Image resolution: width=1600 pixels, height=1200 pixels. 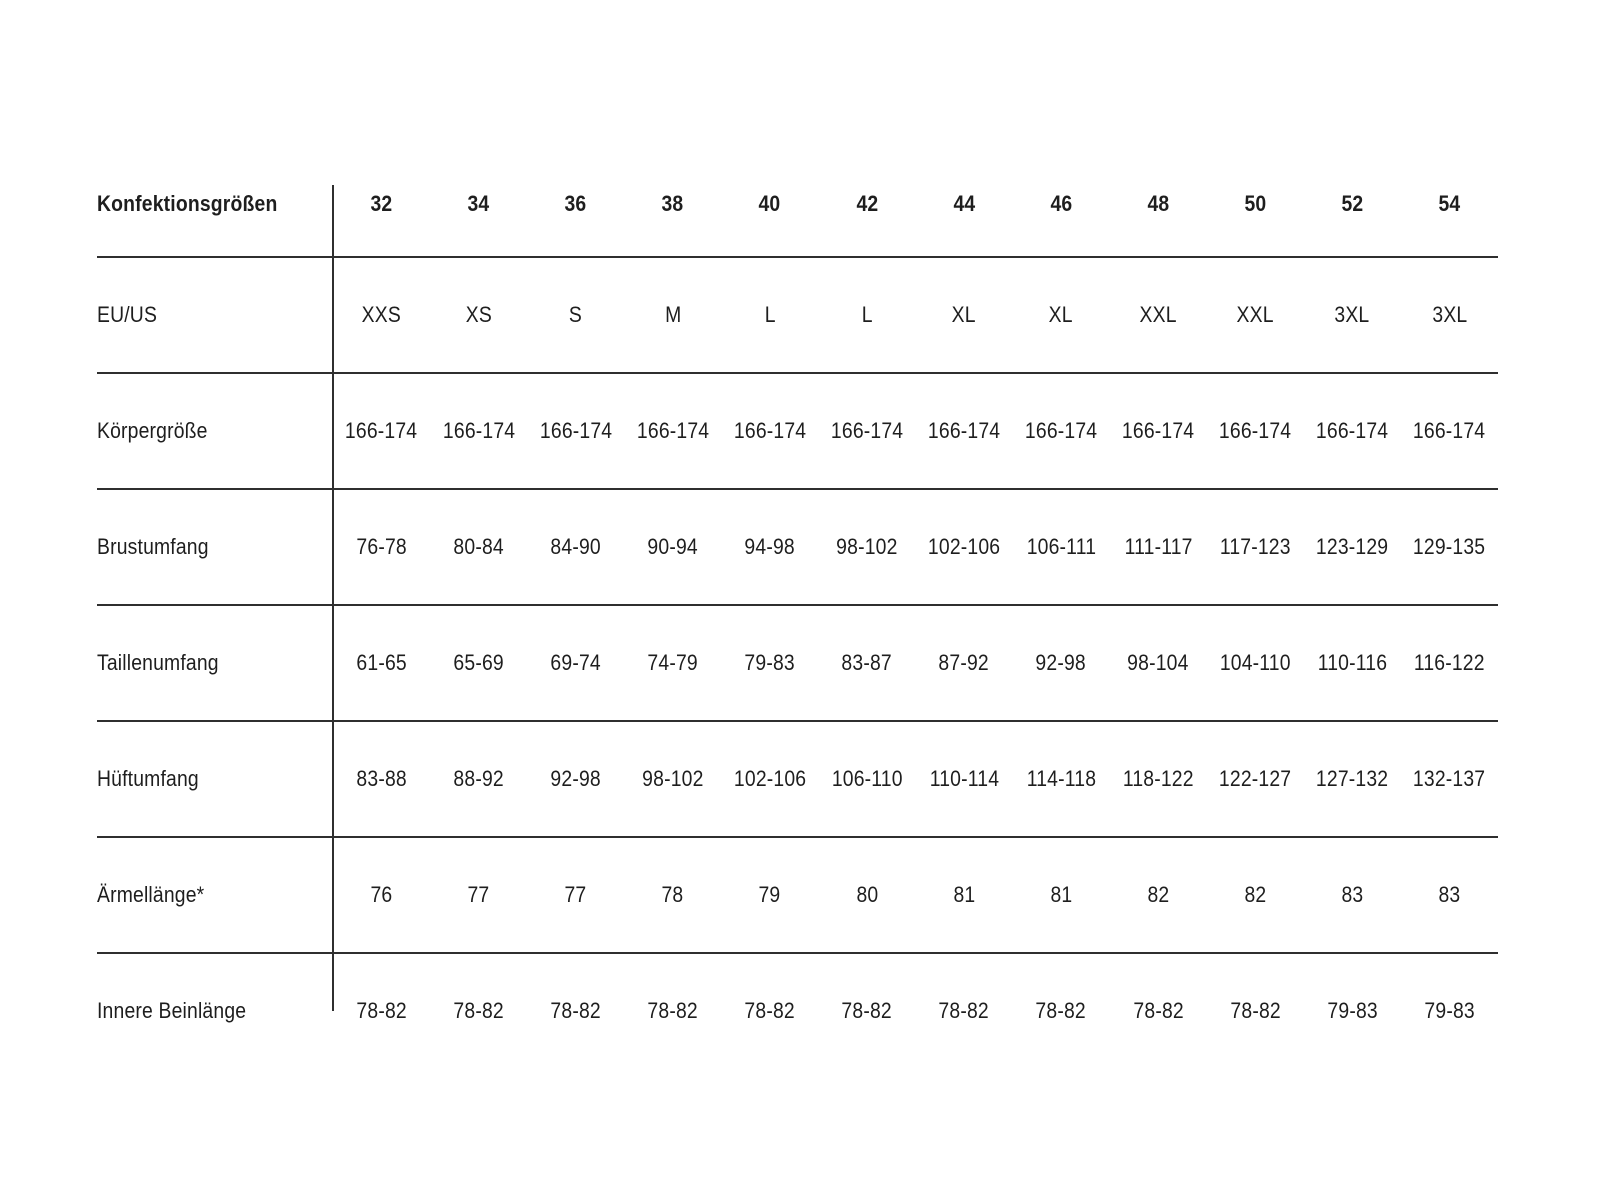 I want to click on value-cell: M, so click(x=672, y=315).